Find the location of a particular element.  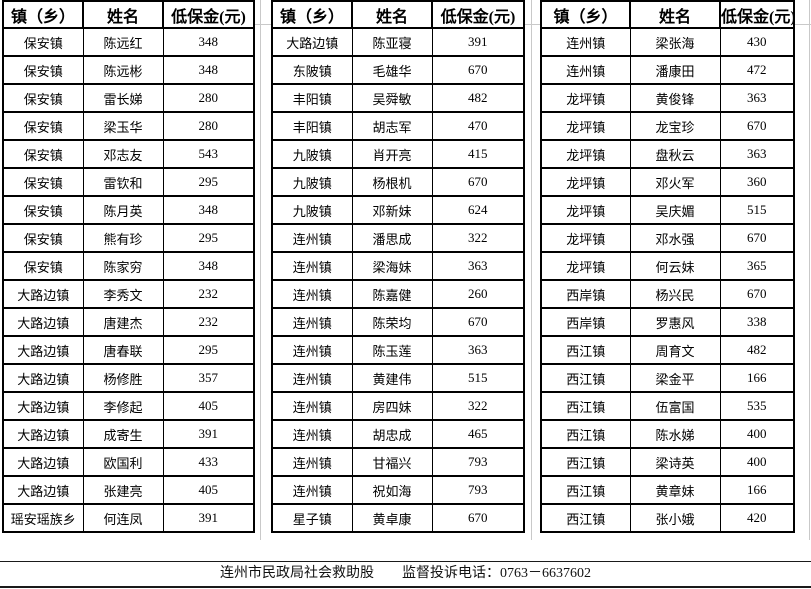

table-row: 瑶安瑶族乡 何连凤 391 is located at coordinates (128, 518).